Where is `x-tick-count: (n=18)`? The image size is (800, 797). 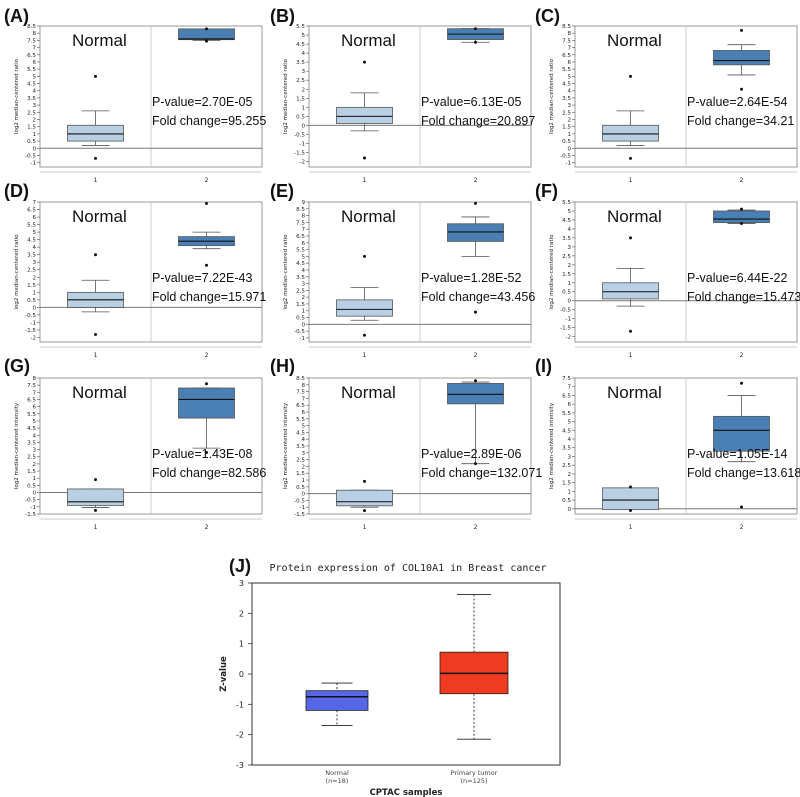
x-tick-count: (n=18) is located at coordinates (337, 781).